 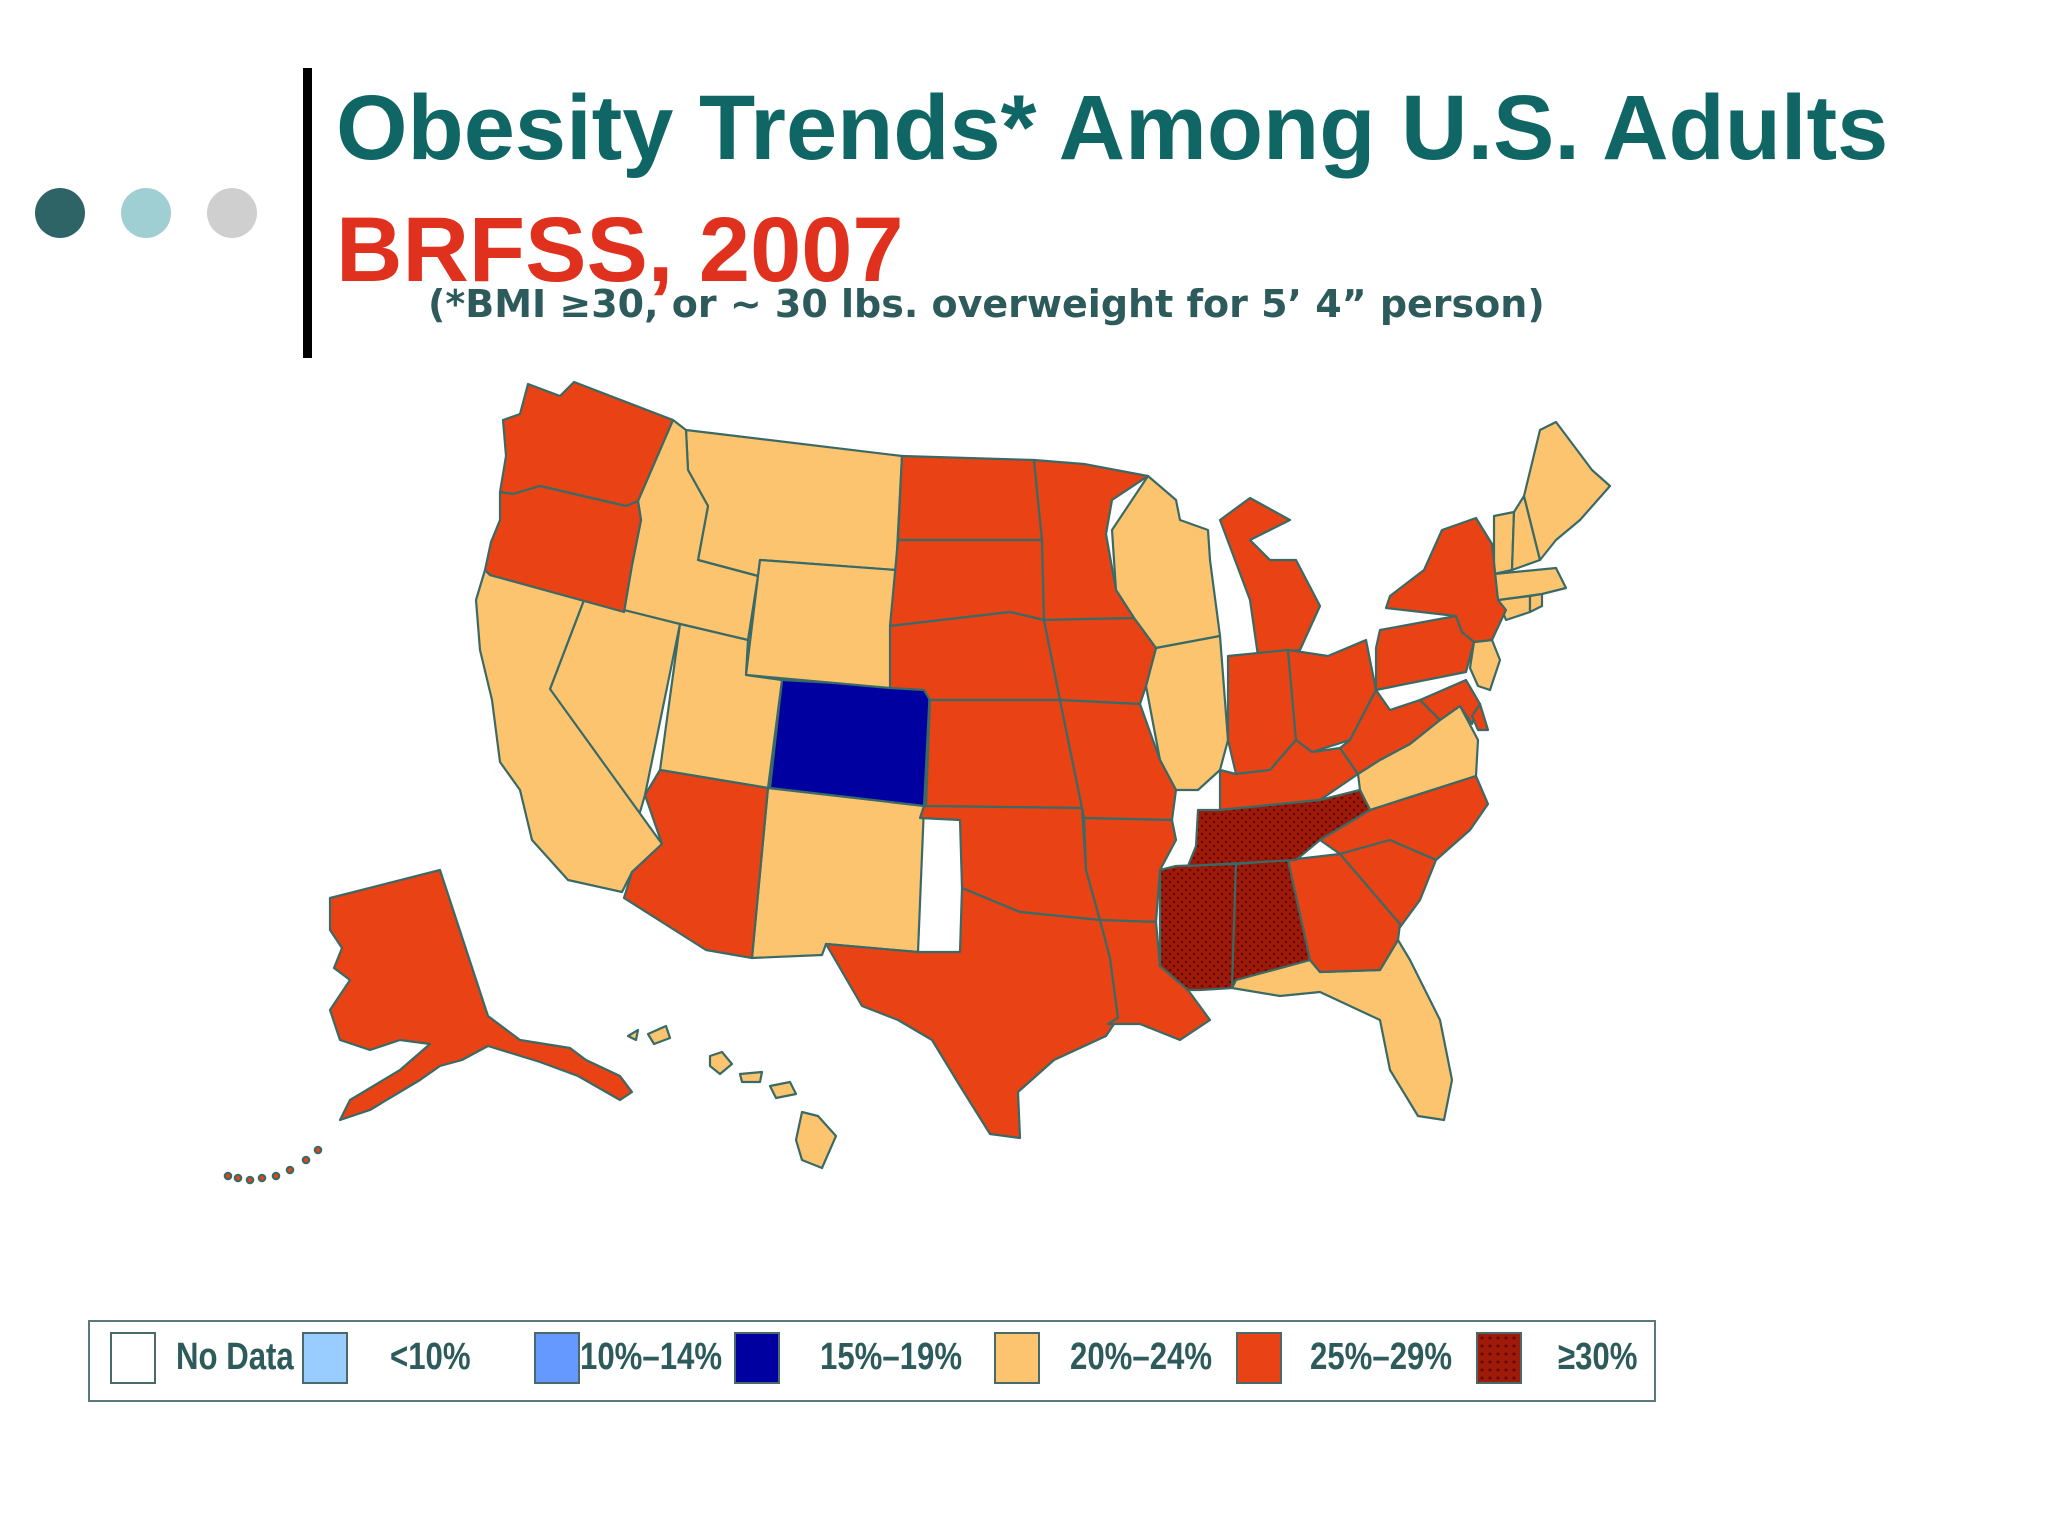 What do you see at coordinates (1536, 603) in the screenshot?
I see `state-ri` at bounding box center [1536, 603].